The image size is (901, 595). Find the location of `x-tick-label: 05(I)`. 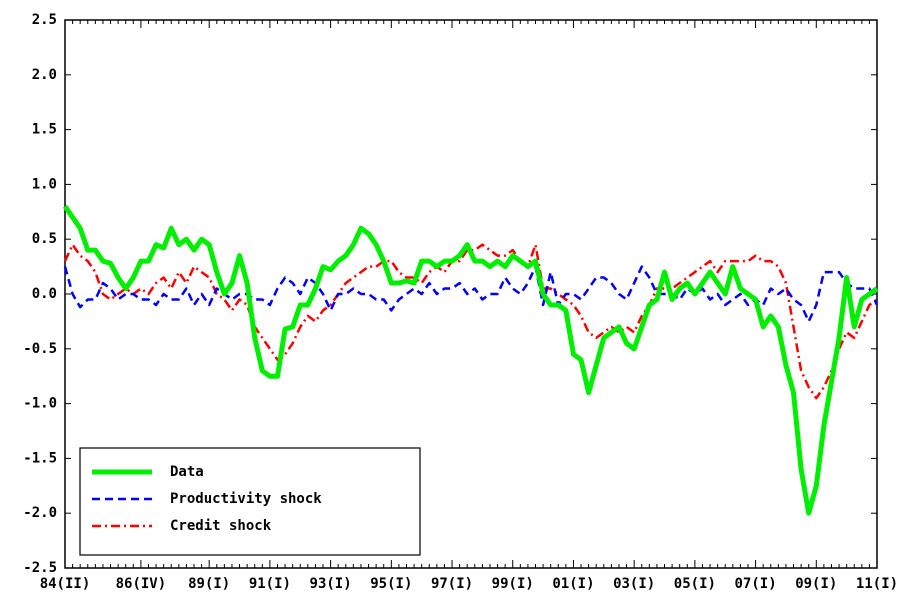

x-tick-label: 05(I) is located at coordinates (695, 584).